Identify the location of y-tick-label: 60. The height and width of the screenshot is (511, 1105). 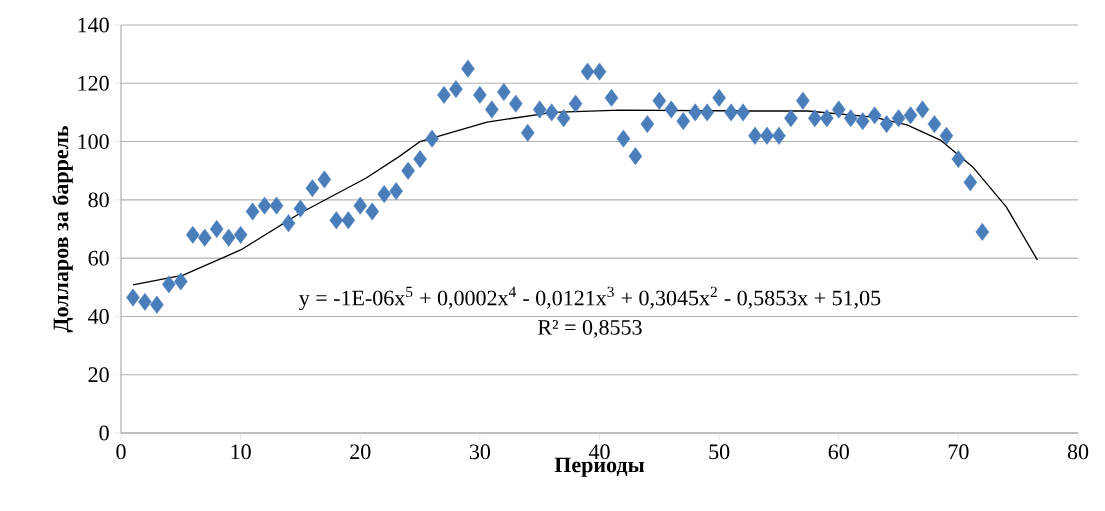
(98, 258).